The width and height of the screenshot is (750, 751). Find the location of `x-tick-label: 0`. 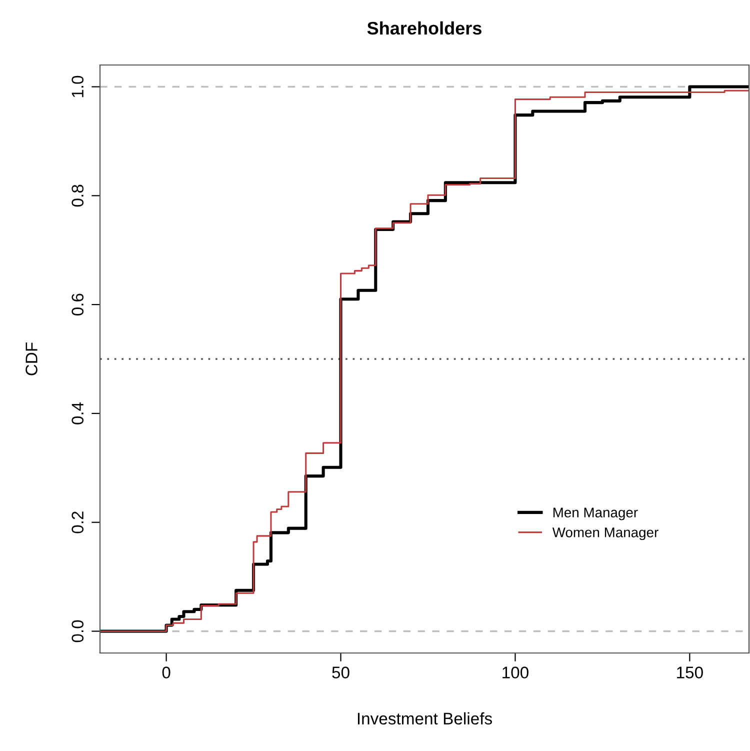

x-tick-label: 0 is located at coordinates (166, 672).